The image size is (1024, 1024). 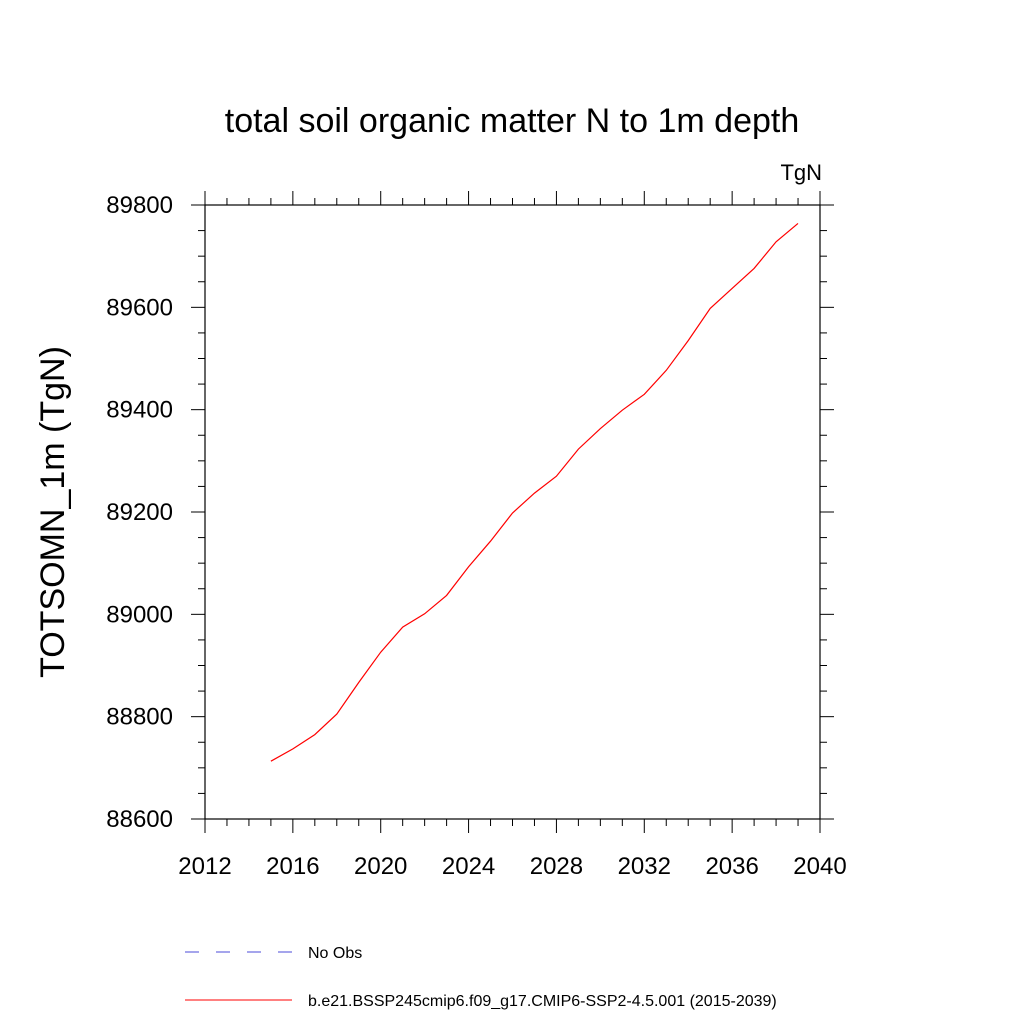 I want to click on y-tick-label: 88600, so click(x=139, y=819).